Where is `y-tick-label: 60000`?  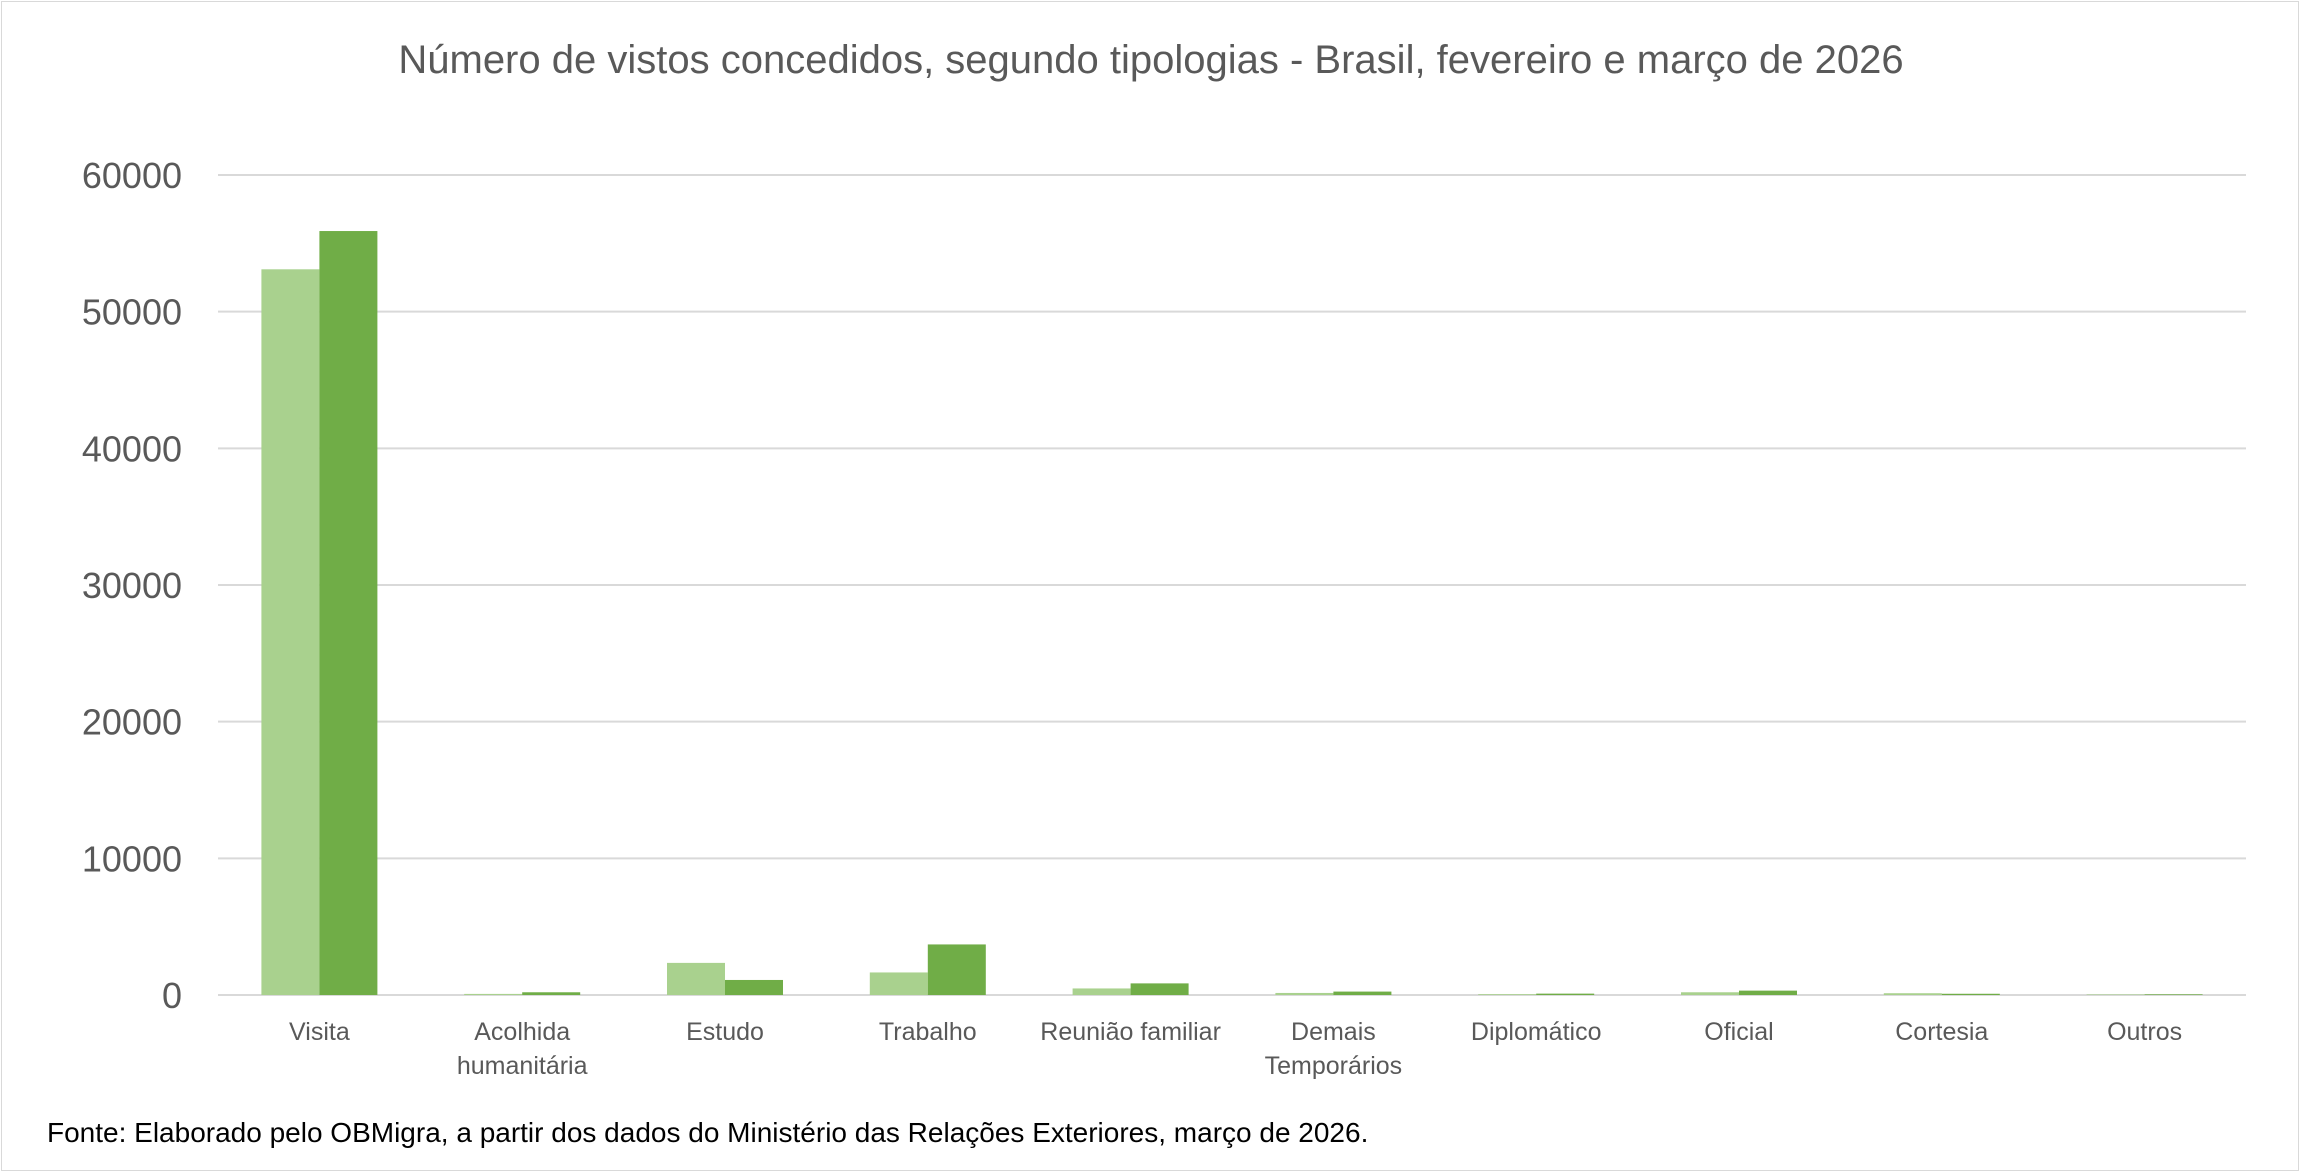
y-tick-label: 60000 is located at coordinates (132, 175).